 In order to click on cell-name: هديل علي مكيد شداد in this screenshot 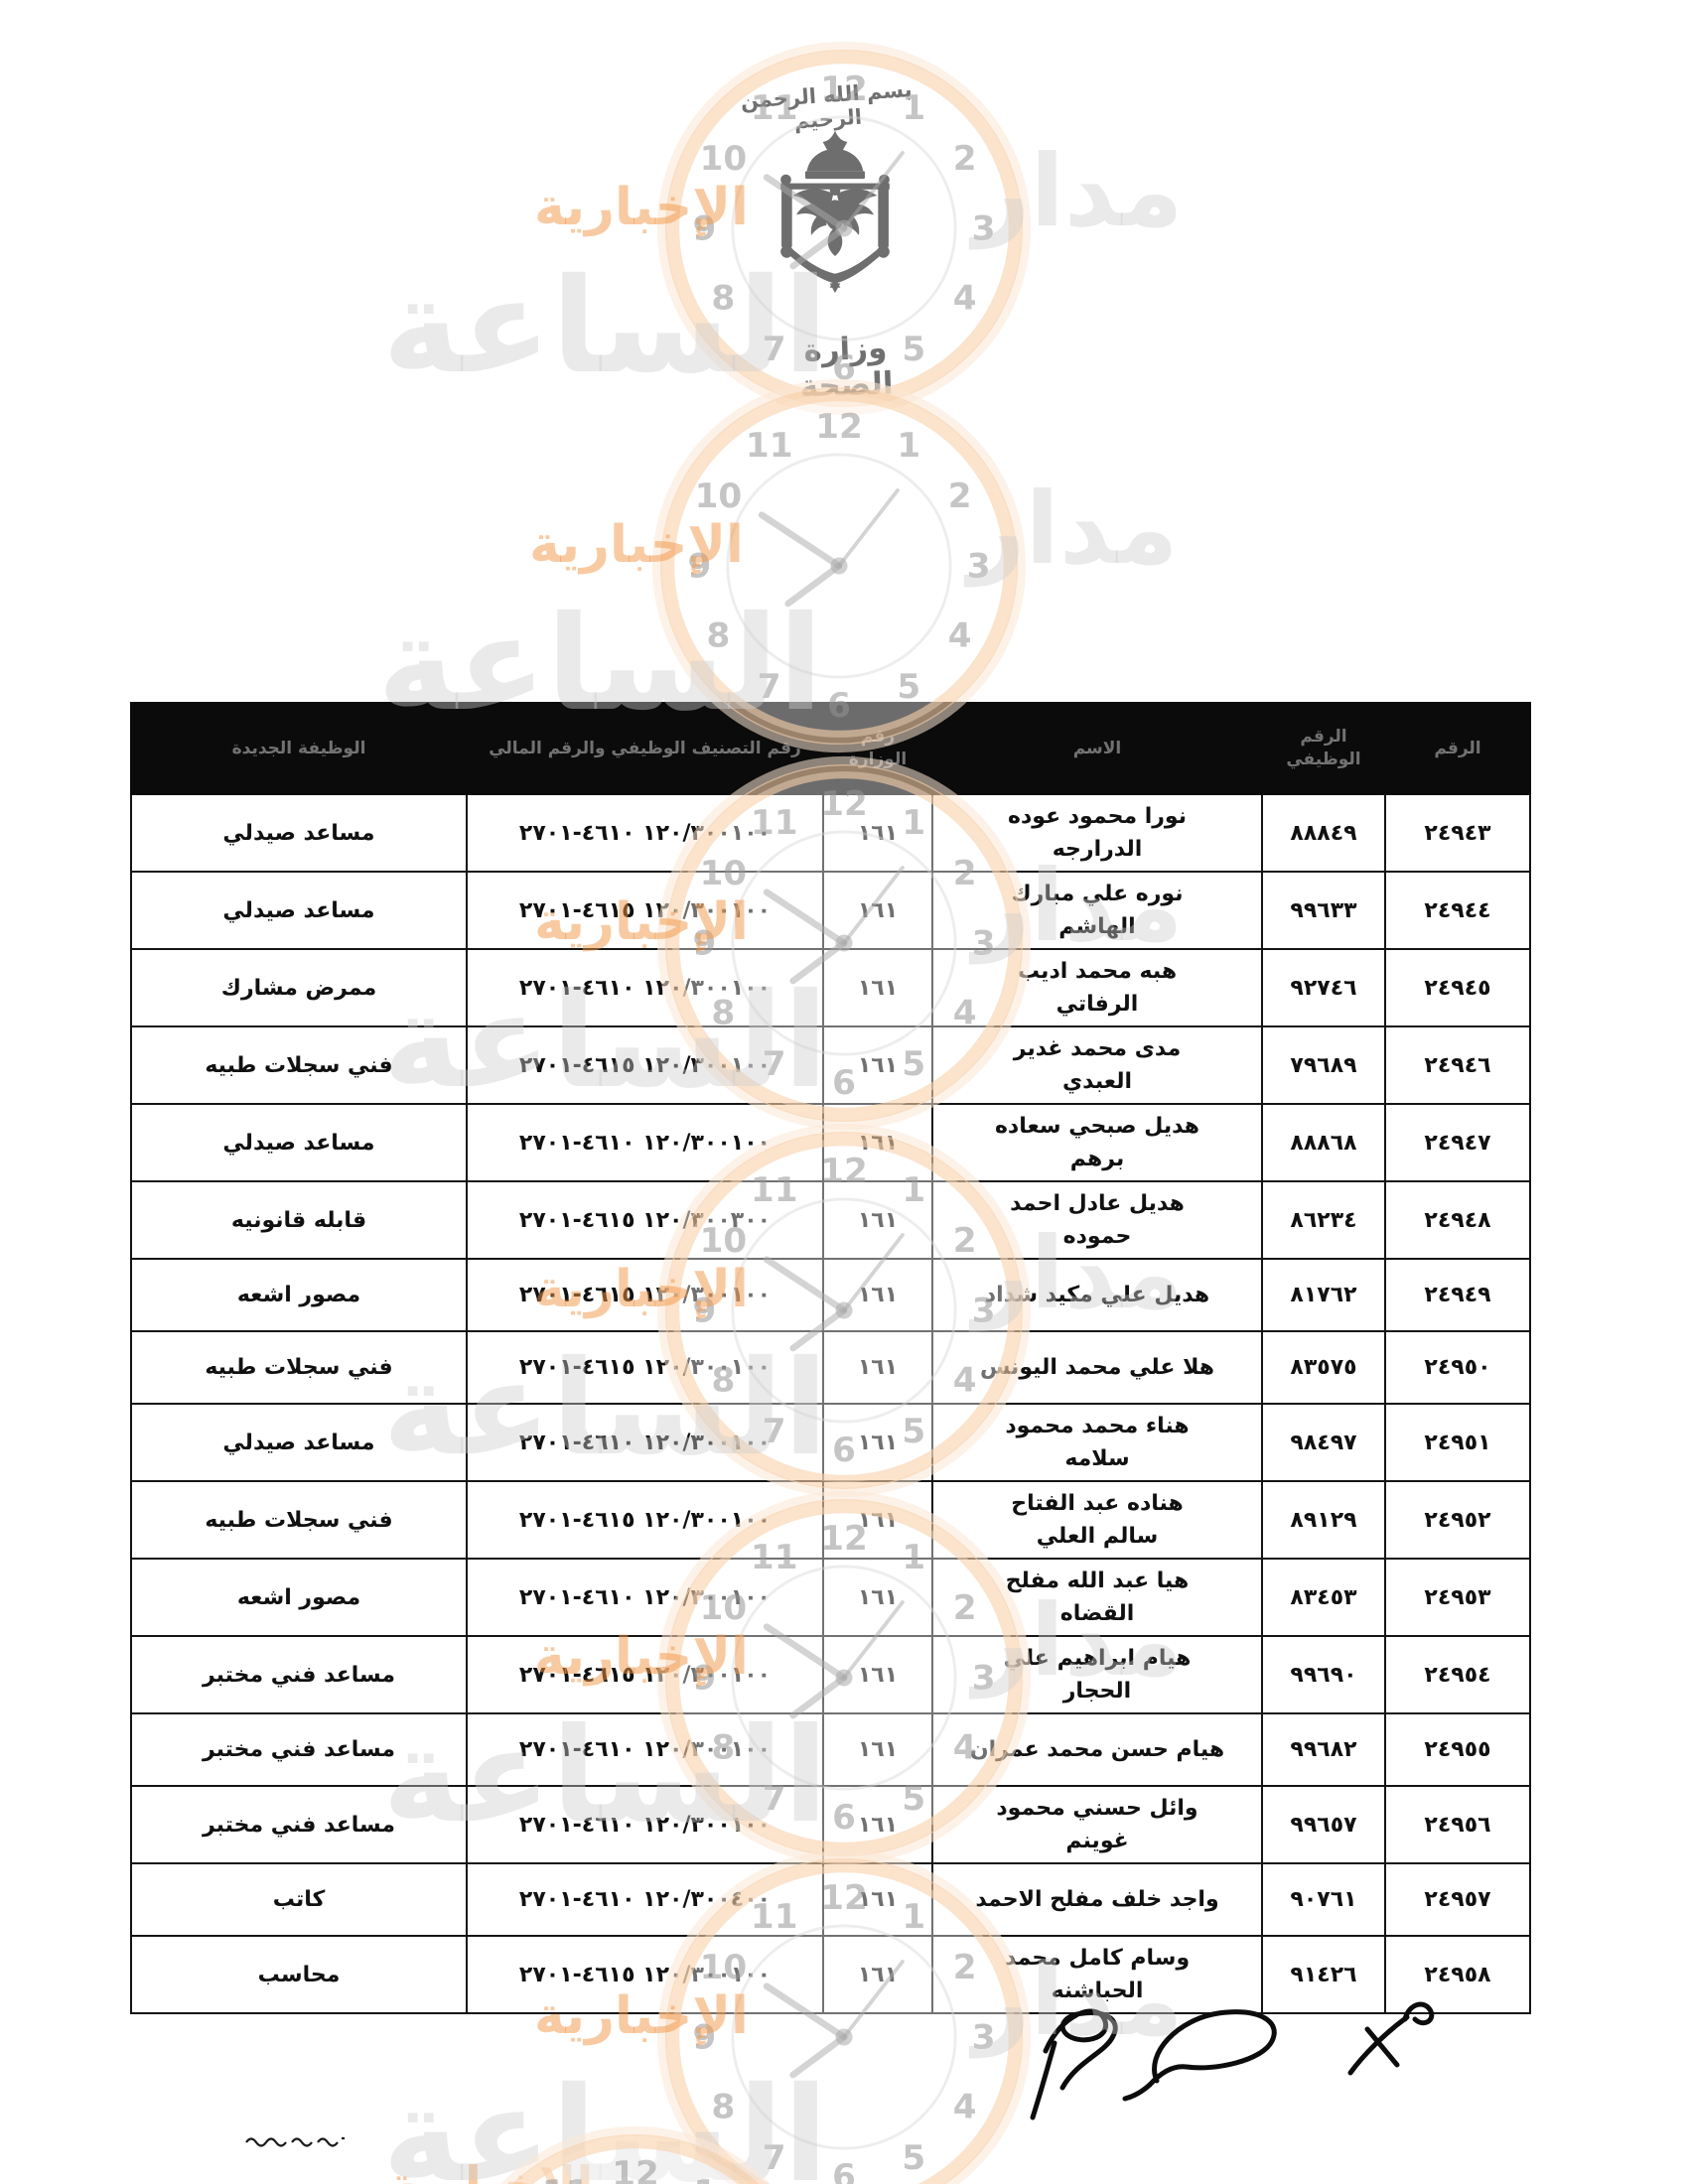, I will do `click(1097, 1295)`.